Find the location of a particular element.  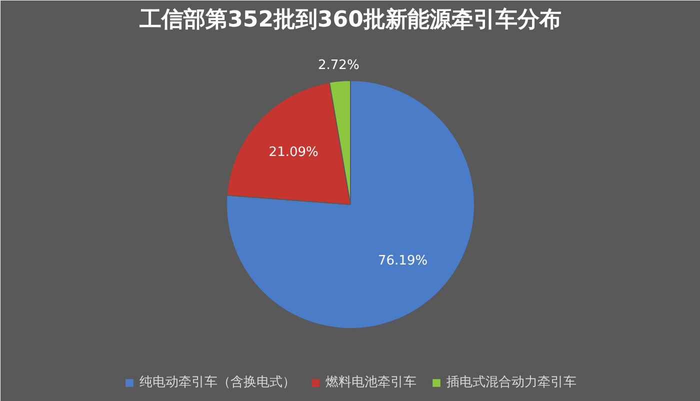

chart-title: 工信部第352批到360批新能源牵引车分布 is located at coordinates (350, 19).